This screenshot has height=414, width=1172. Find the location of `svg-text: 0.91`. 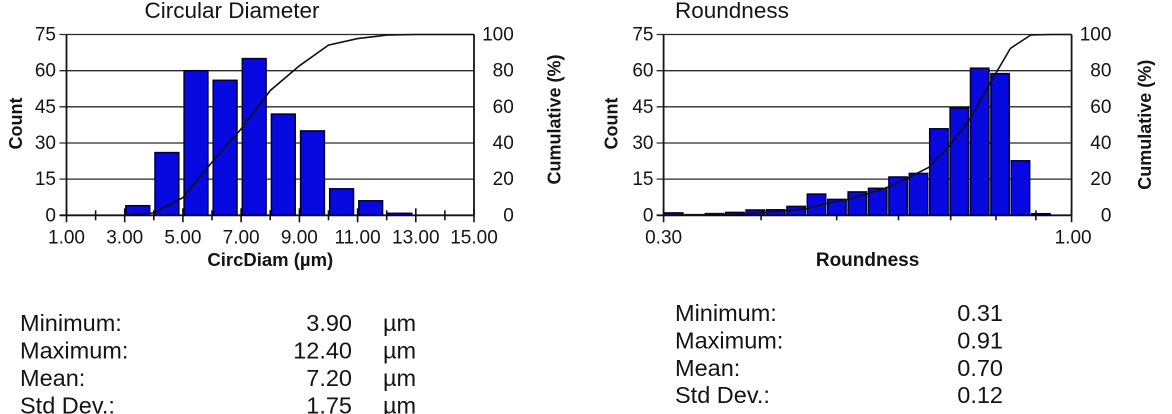

svg-text: 0.91 is located at coordinates (980, 340).